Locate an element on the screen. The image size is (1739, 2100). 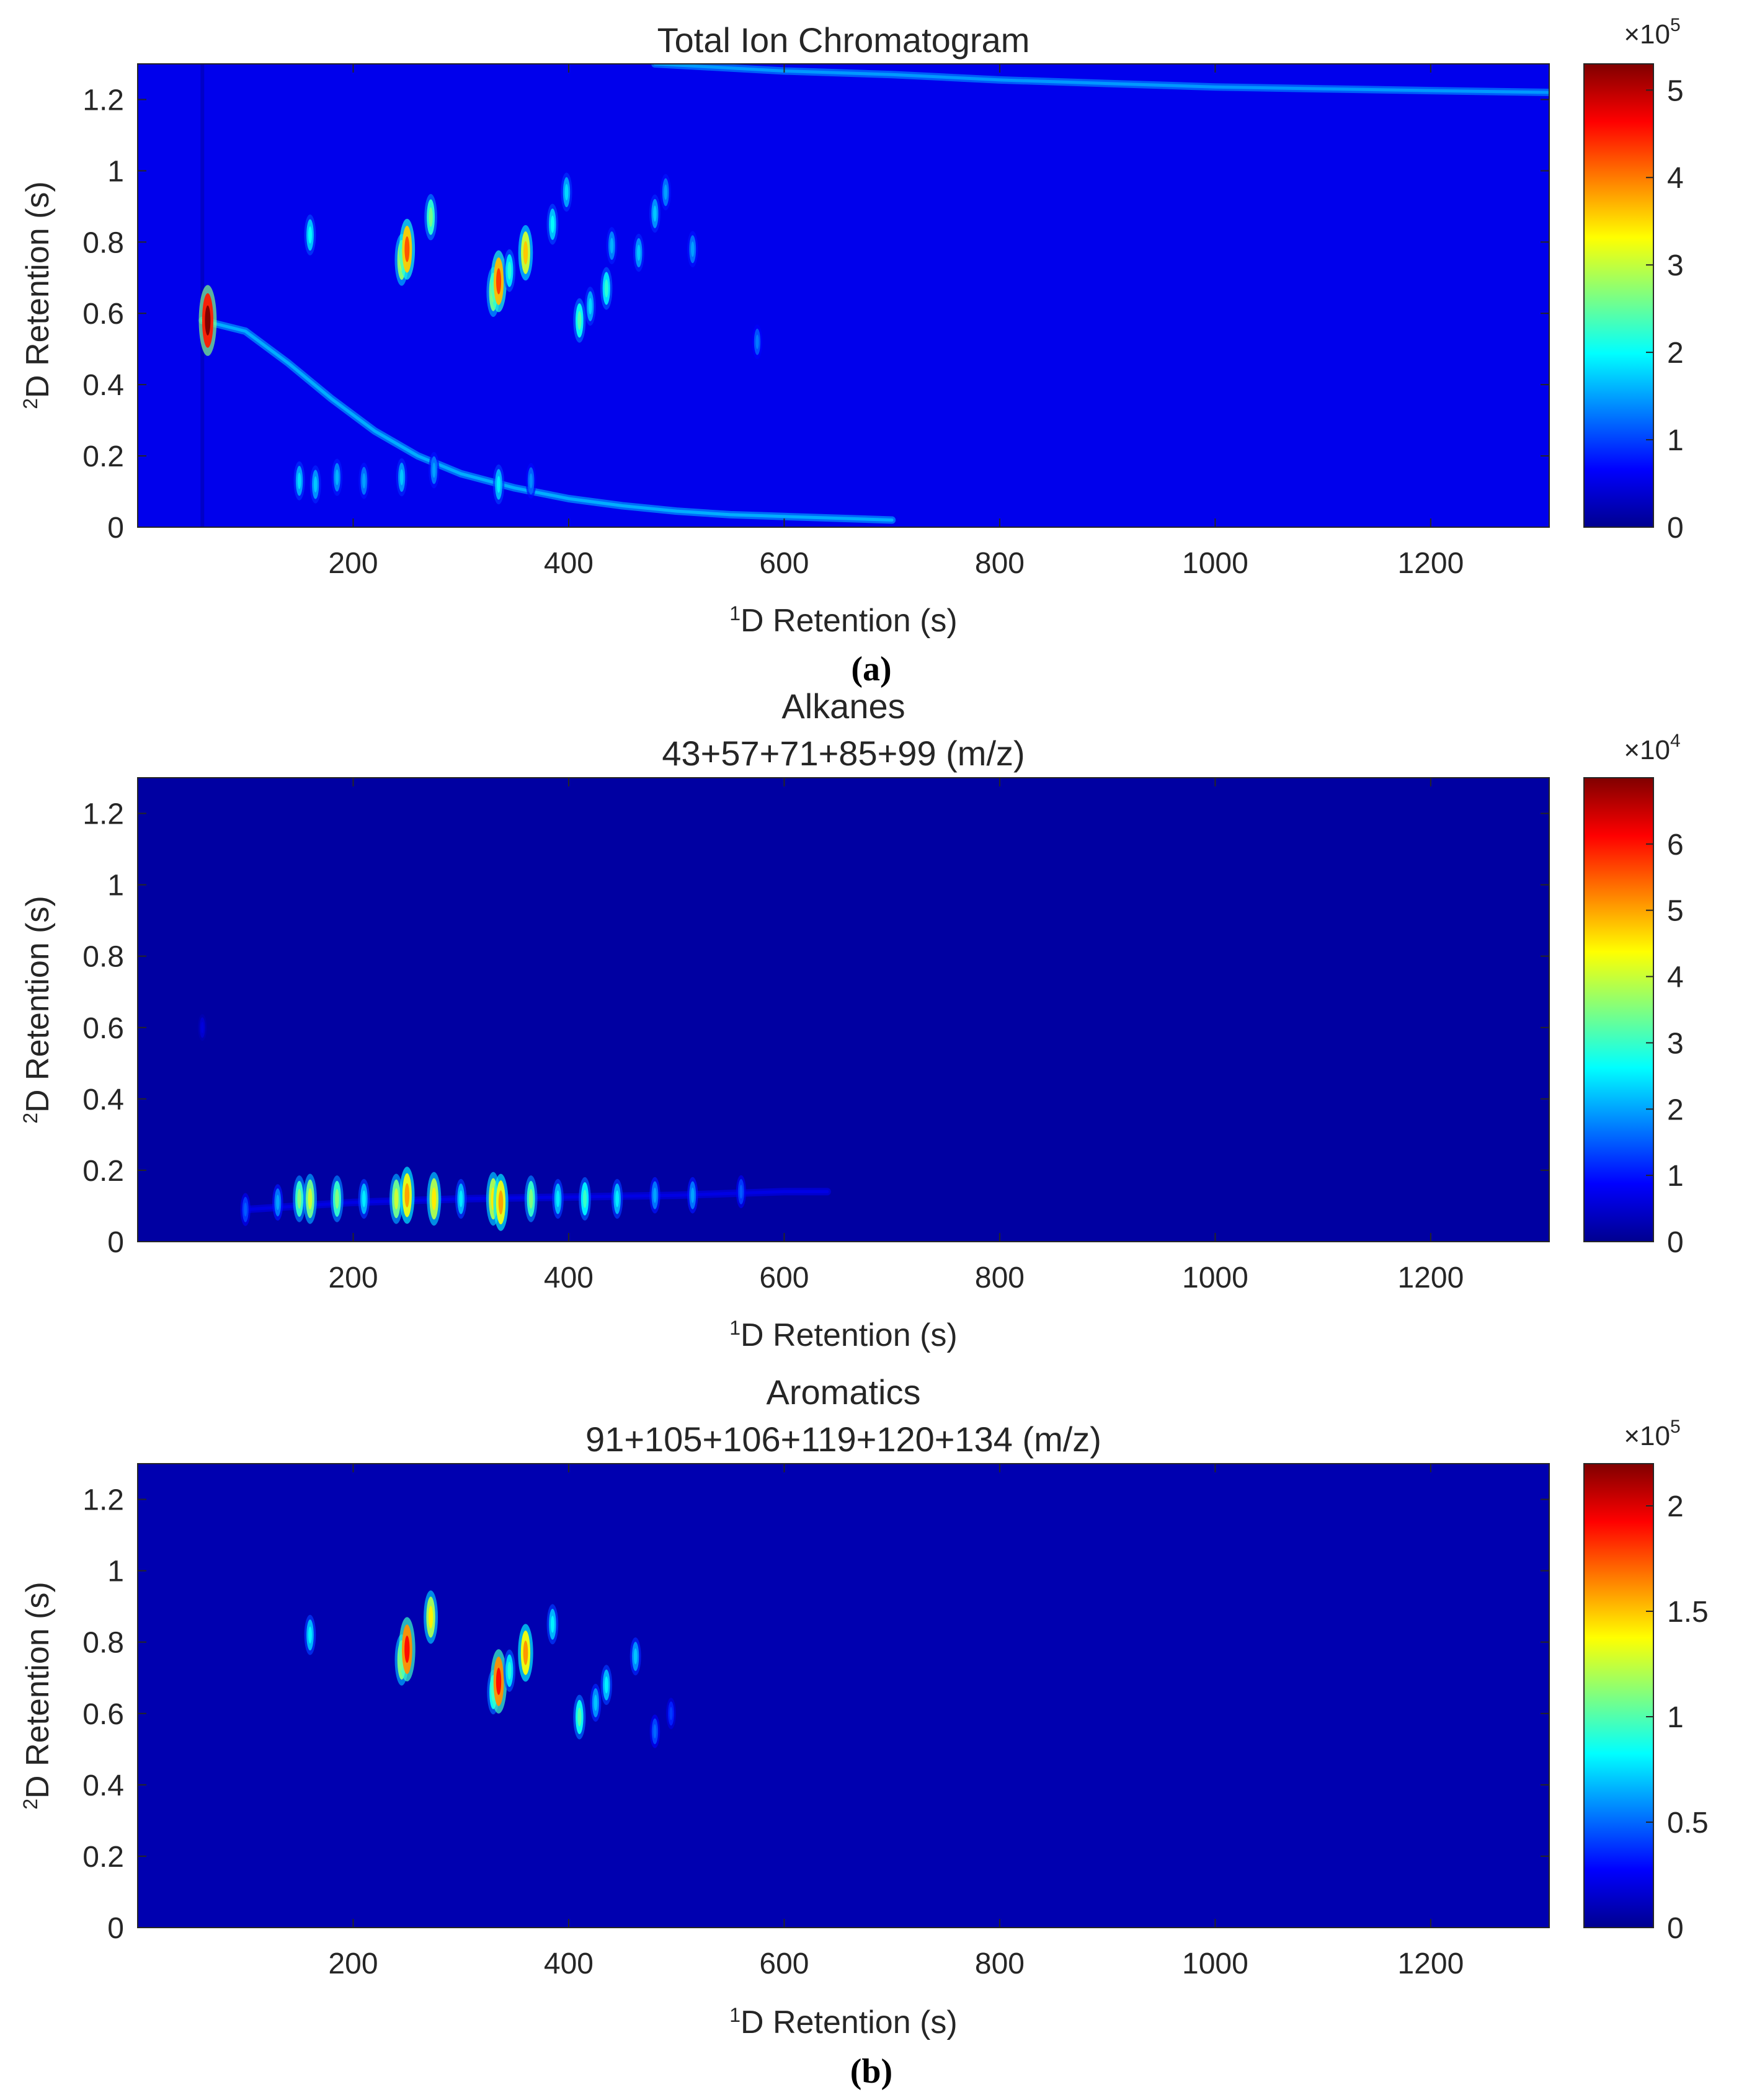
colorbar-tick-label: 1.5 is located at coordinates (1688, 1612).